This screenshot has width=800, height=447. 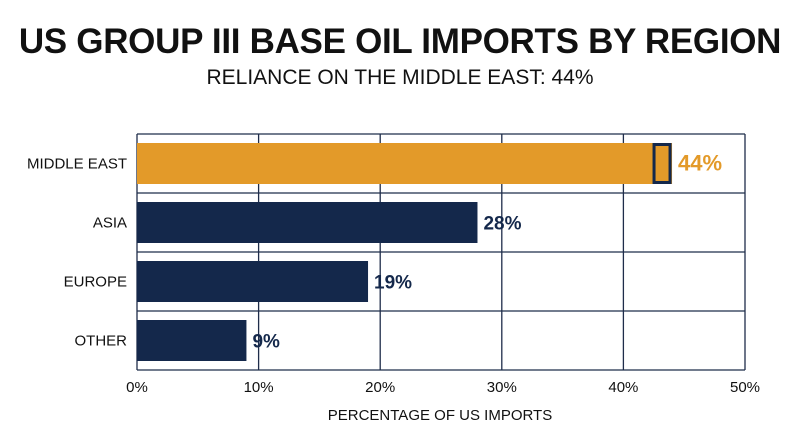 I want to click on chart-title: US GROUP III BASE OIL IMPORTS BY REGION, so click(x=400, y=41).